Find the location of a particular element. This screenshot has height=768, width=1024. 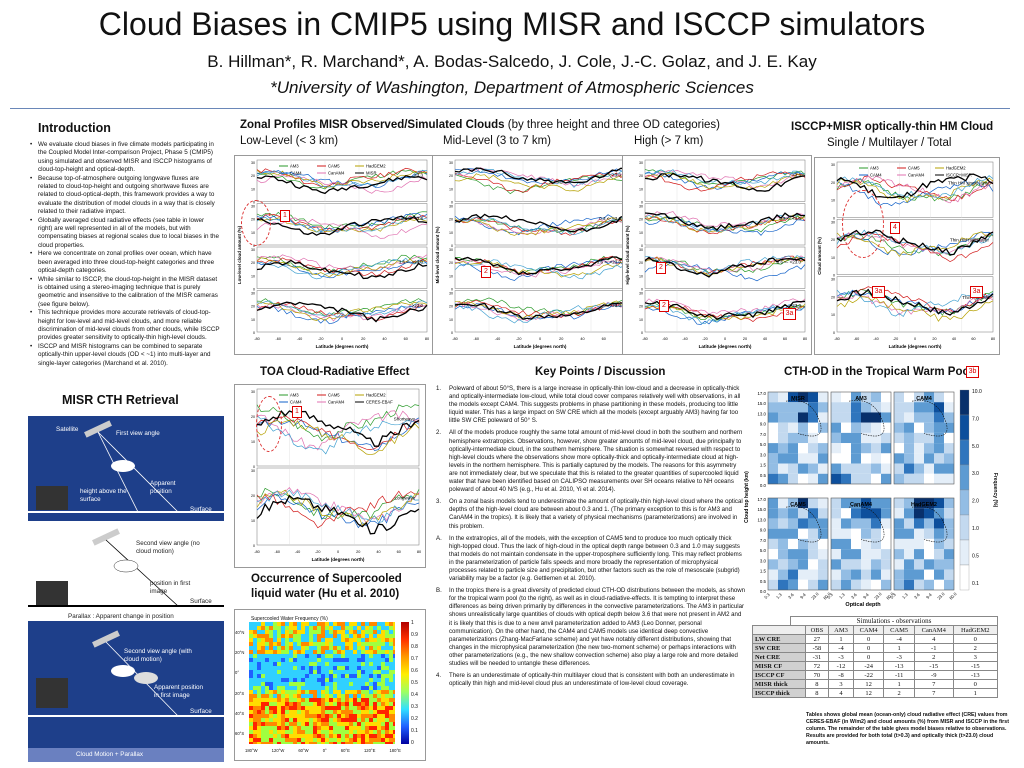

table-cell: 0 is located at coordinates (868, 639).